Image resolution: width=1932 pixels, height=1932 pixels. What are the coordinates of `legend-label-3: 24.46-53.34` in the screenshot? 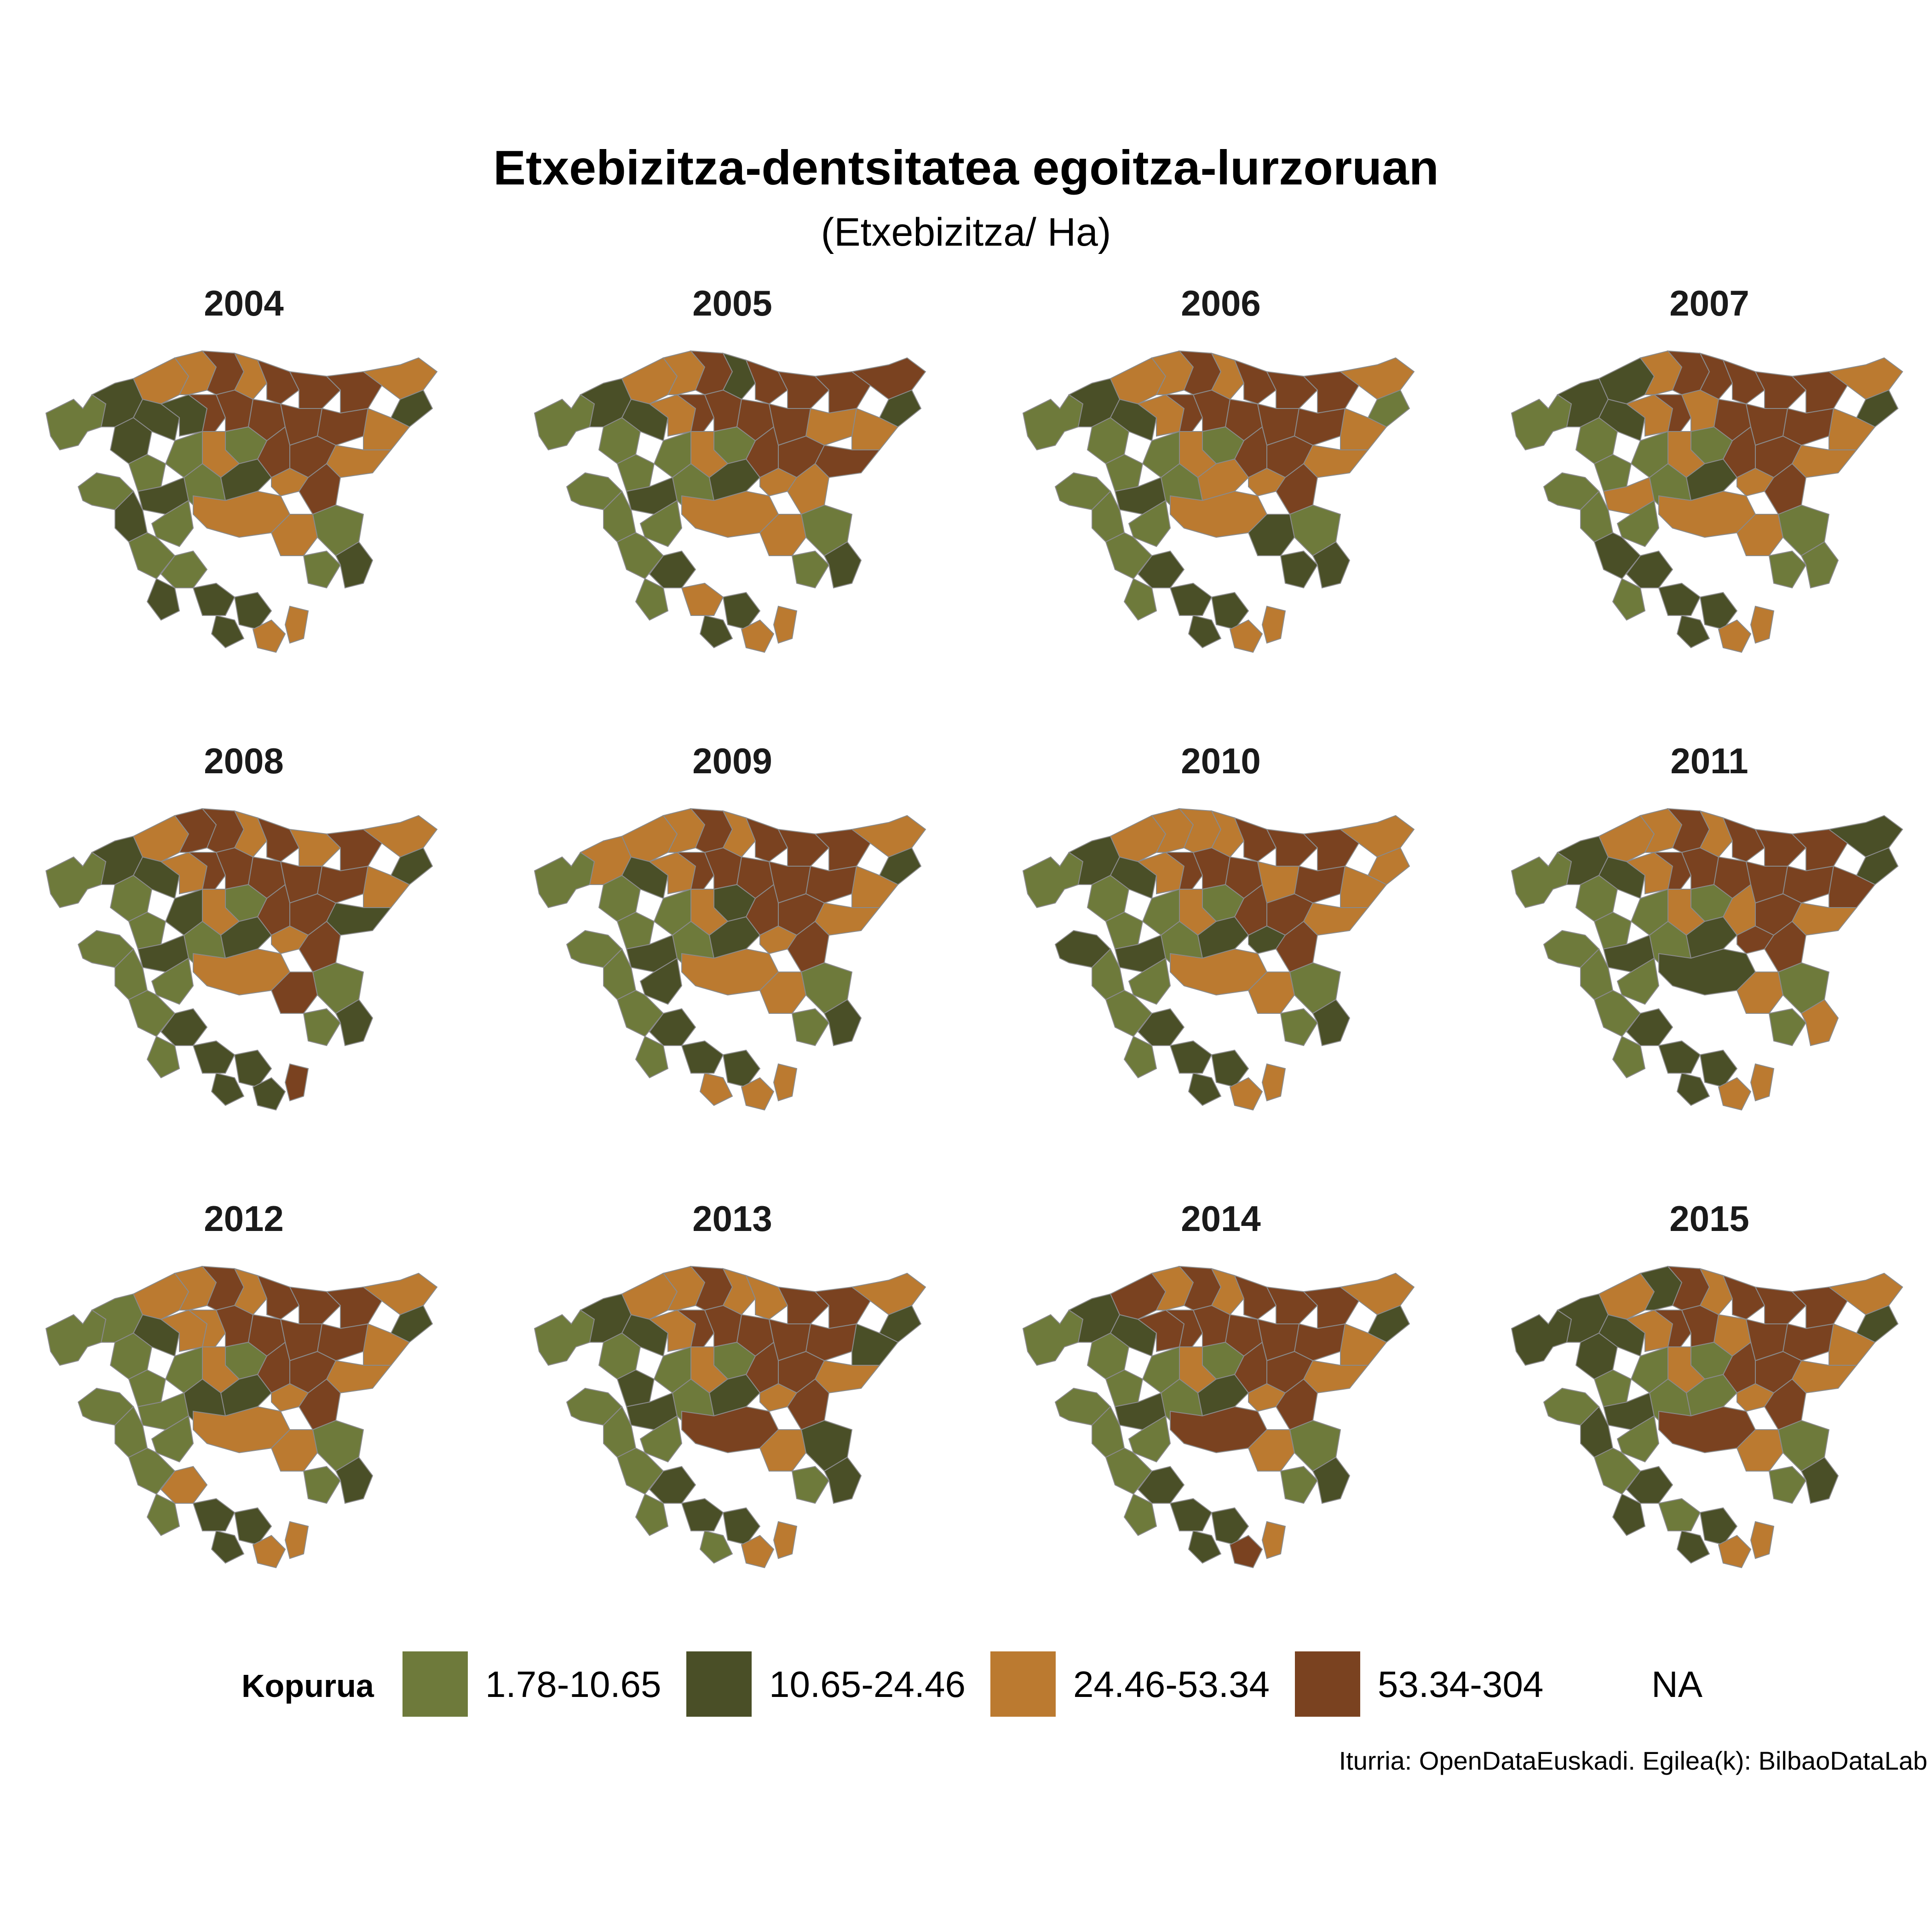 It's located at (1171, 1684).